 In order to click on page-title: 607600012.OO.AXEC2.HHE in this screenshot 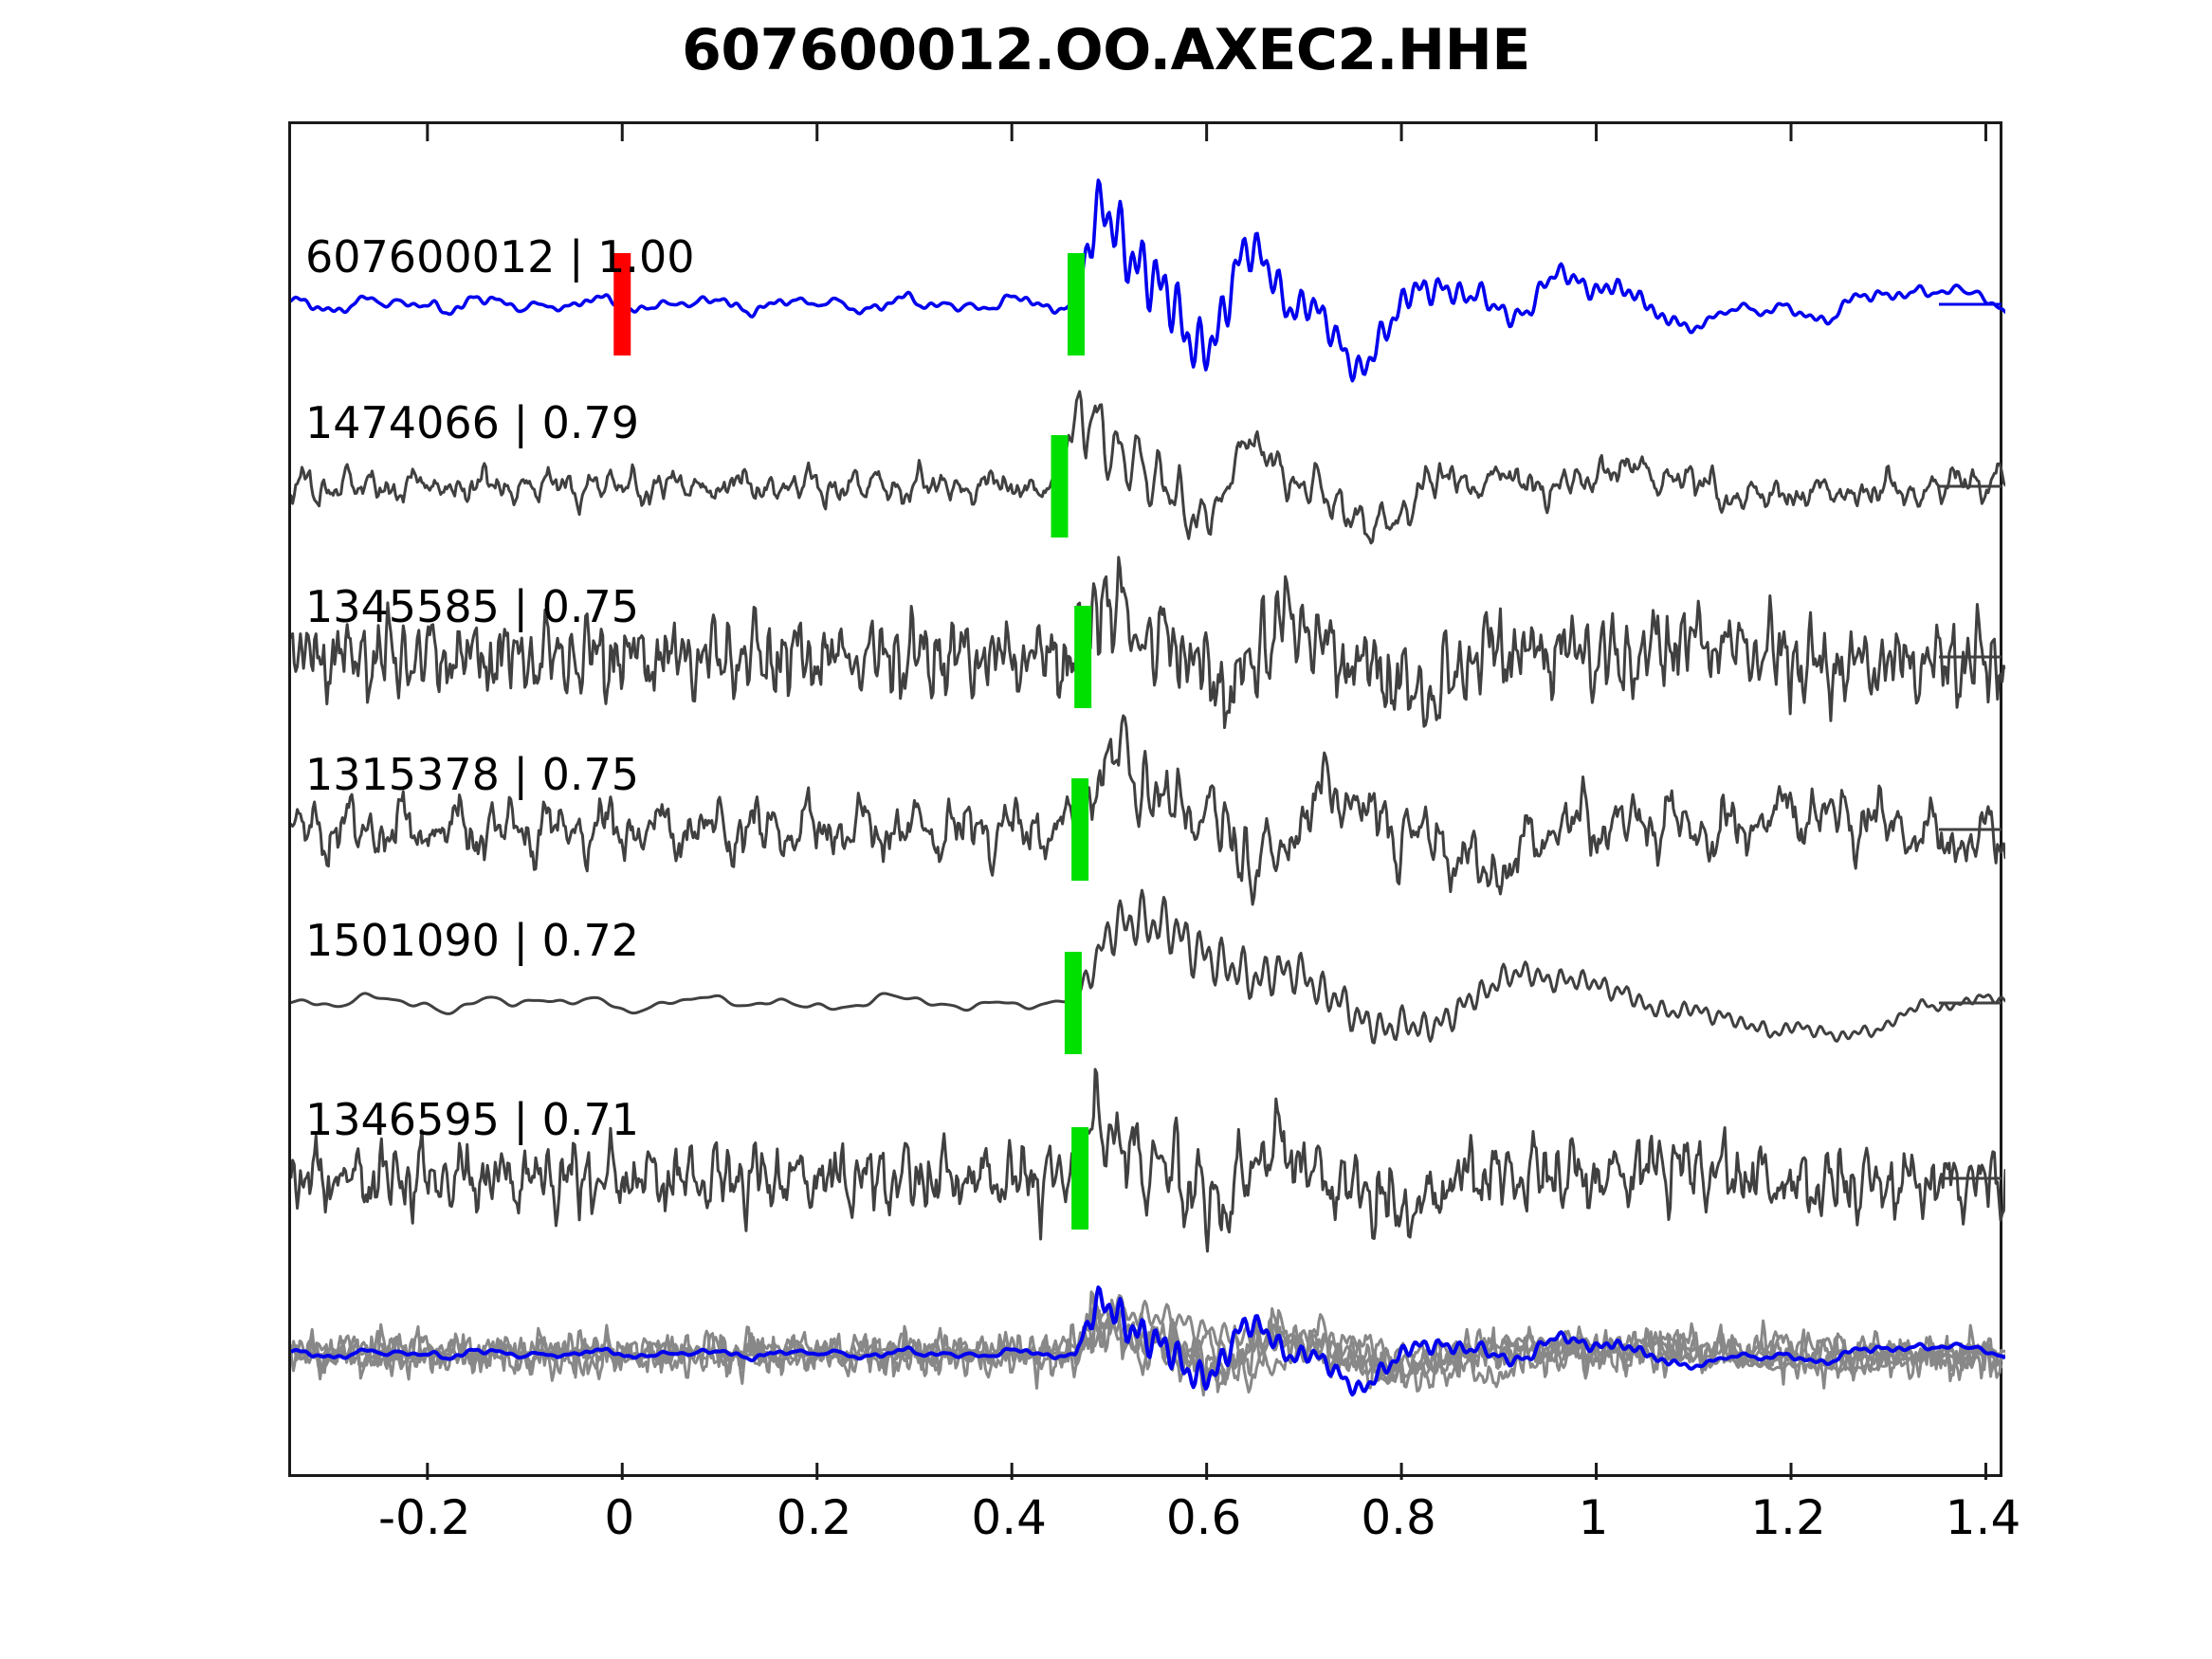, I will do `click(1106, 50)`.